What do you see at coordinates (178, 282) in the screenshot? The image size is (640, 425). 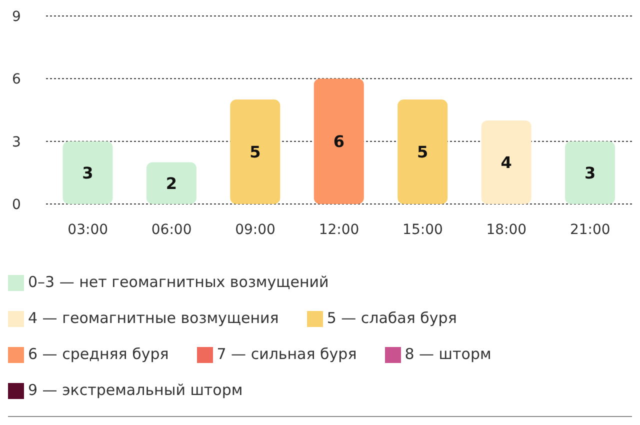 I see `legend-label: 0–3 — нет геомагнитных возмущений` at bounding box center [178, 282].